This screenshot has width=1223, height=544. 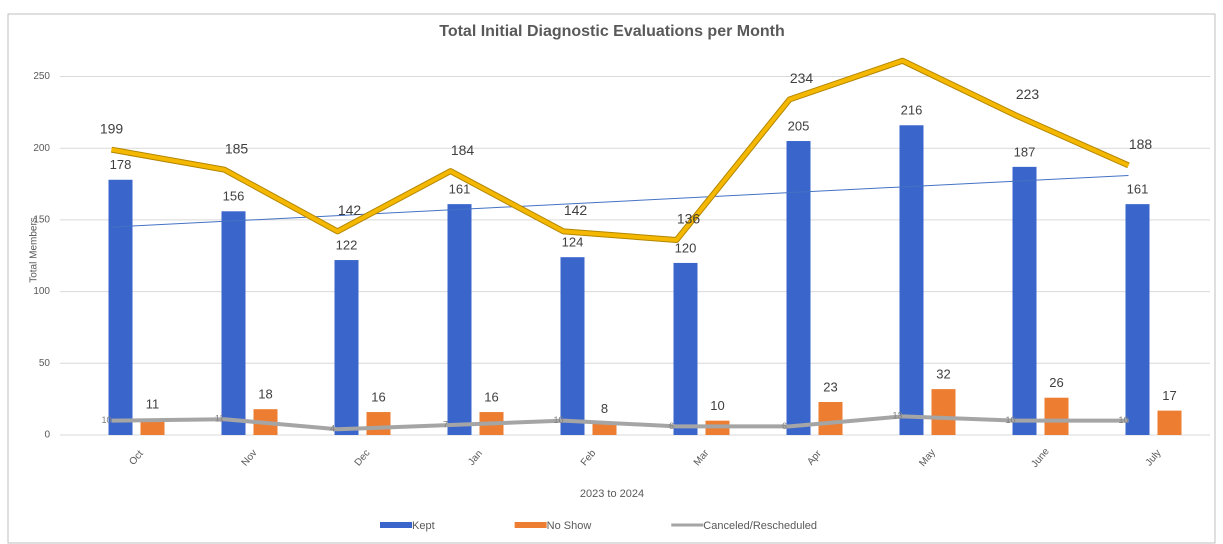 What do you see at coordinates (1025, 151) in the screenshot?
I see `data-label: 187` at bounding box center [1025, 151].